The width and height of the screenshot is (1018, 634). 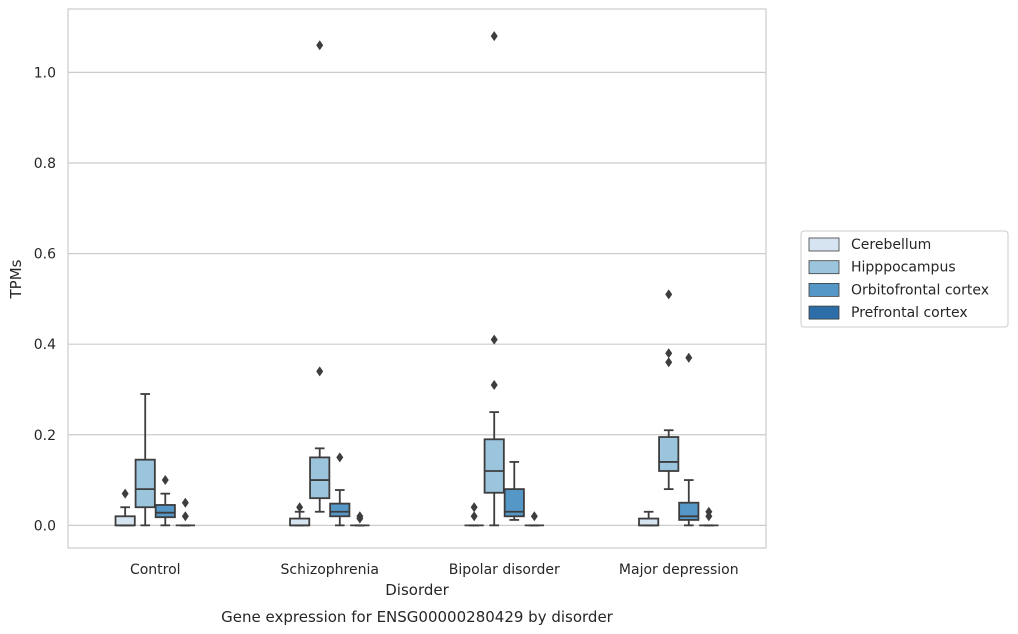 I want to click on x-tick-label: Bipolar disorder, so click(x=504, y=570).